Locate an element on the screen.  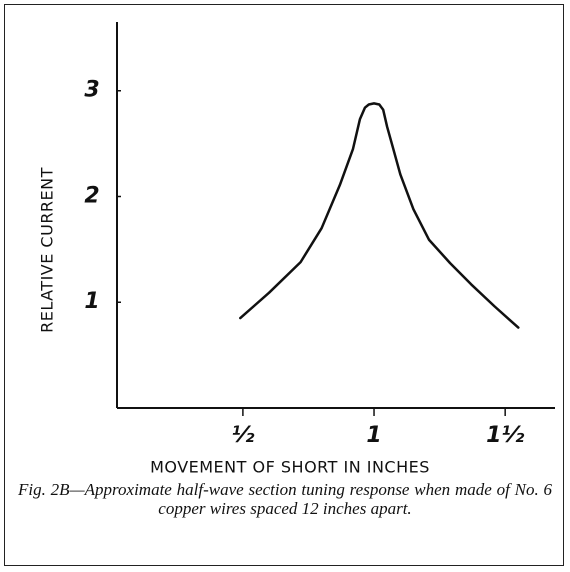
x-tick-label: 1½ is located at coordinates (505, 435).